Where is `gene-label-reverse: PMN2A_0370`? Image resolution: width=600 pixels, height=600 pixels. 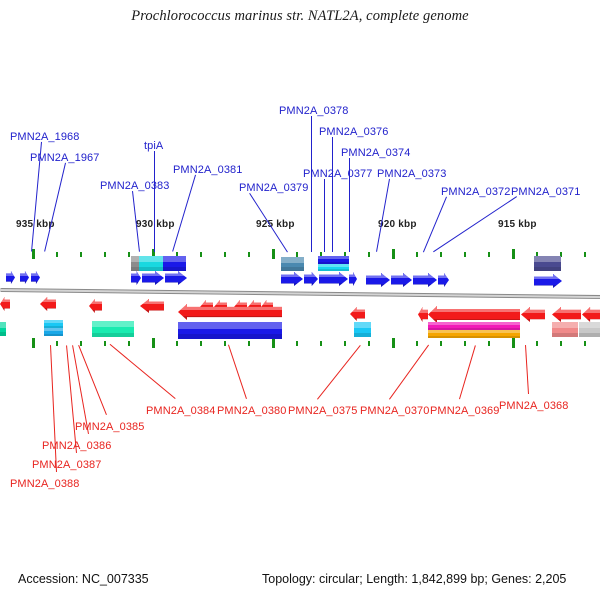
gene-label-reverse: PMN2A_0370 is located at coordinates (395, 411).